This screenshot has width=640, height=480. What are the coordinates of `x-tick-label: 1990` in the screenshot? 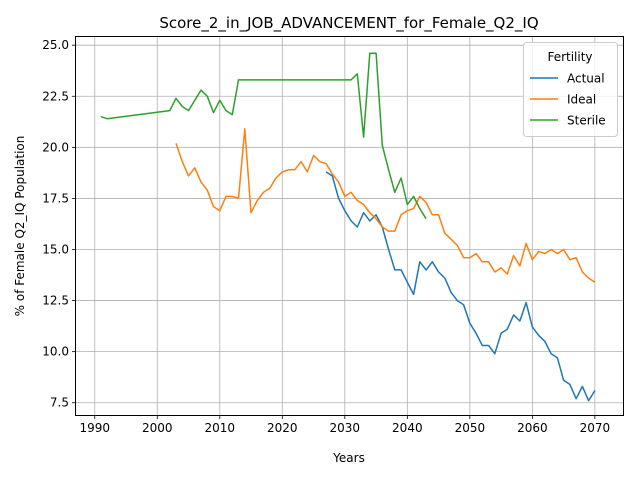 It's located at (94, 428).